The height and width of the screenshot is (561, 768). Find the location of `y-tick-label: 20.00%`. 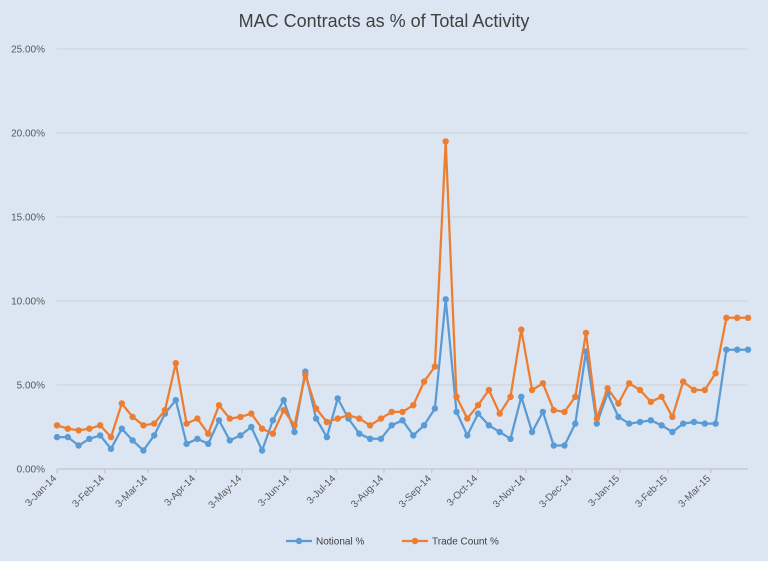

y-tick-label: 20.00% is located at coordinates (28, 134).